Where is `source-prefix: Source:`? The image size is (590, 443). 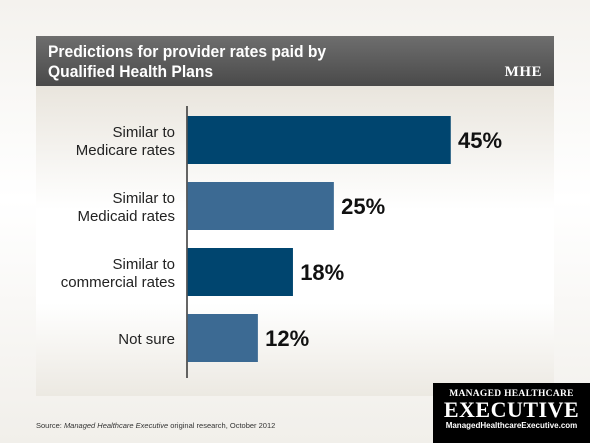
source-prefix: Source: is located at coordinates (50, 425).